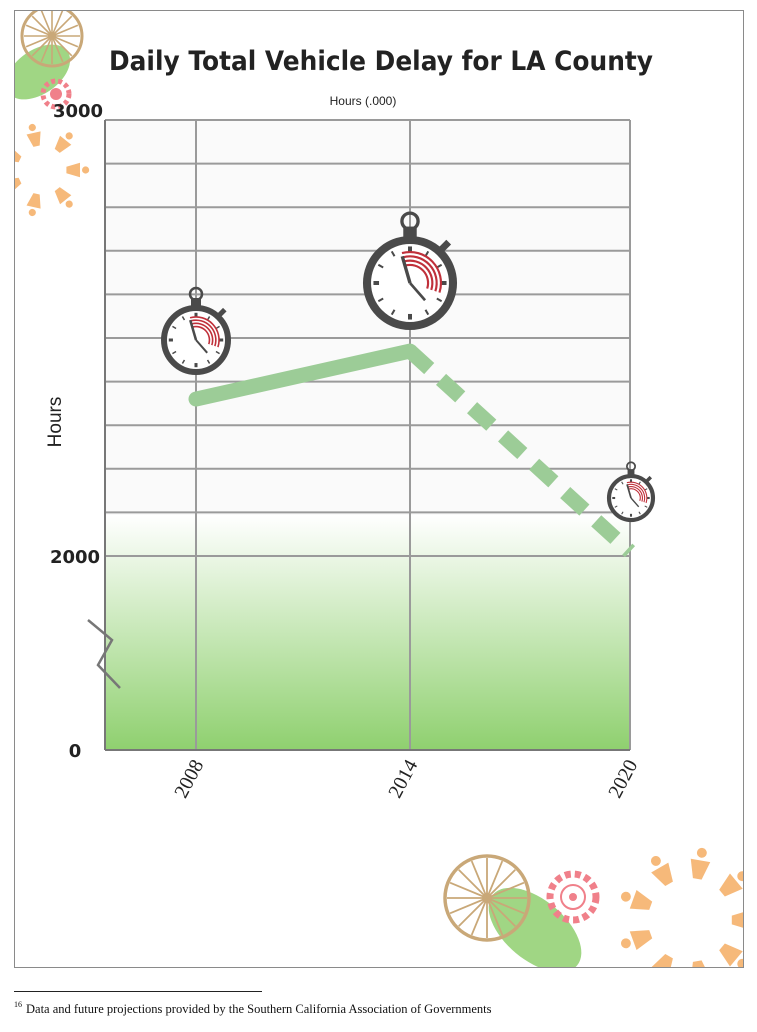  I want to click on series-line, so click(412, 450).